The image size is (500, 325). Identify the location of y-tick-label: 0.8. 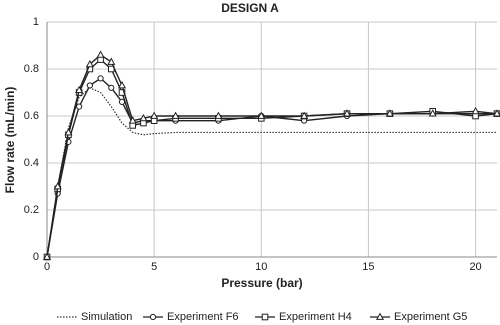
(31, 69).